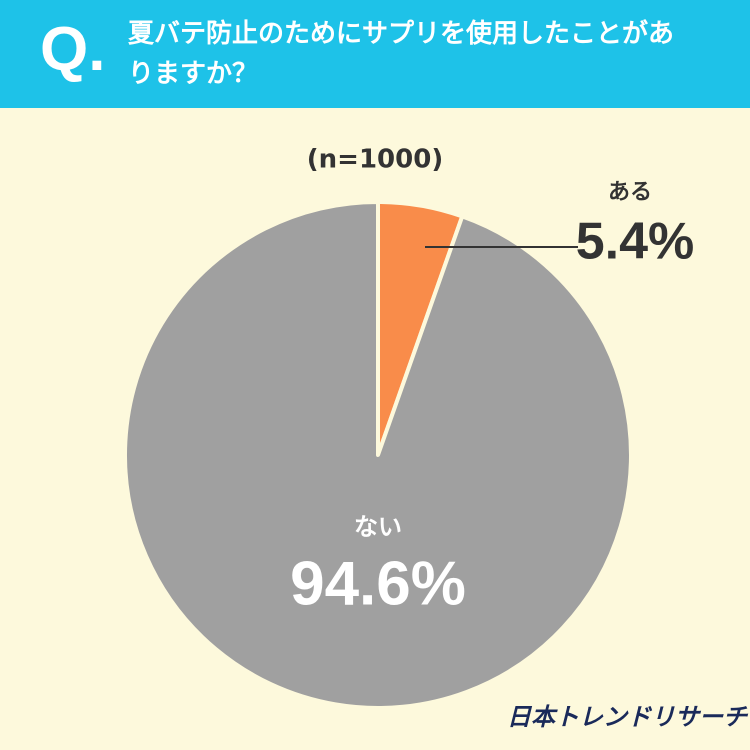 Image resolution: width=750 pixels, height=750 pixels. Describe the element at coordinates (375, 160) in the screenshot. I see `chart-subtitle: (n=1000)` at that location.